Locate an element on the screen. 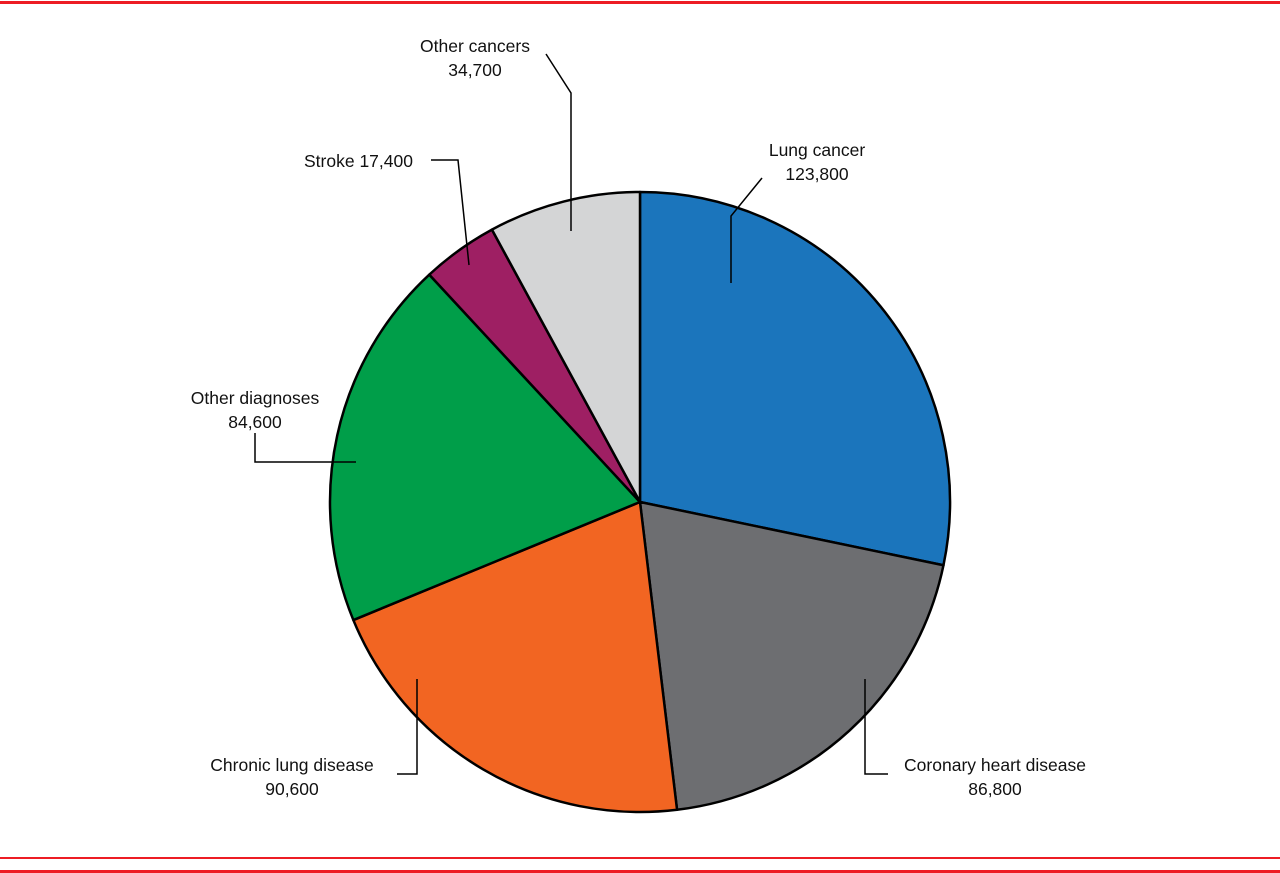  leader-line-chronic-lung-disease is located at coordinates (407, 727).